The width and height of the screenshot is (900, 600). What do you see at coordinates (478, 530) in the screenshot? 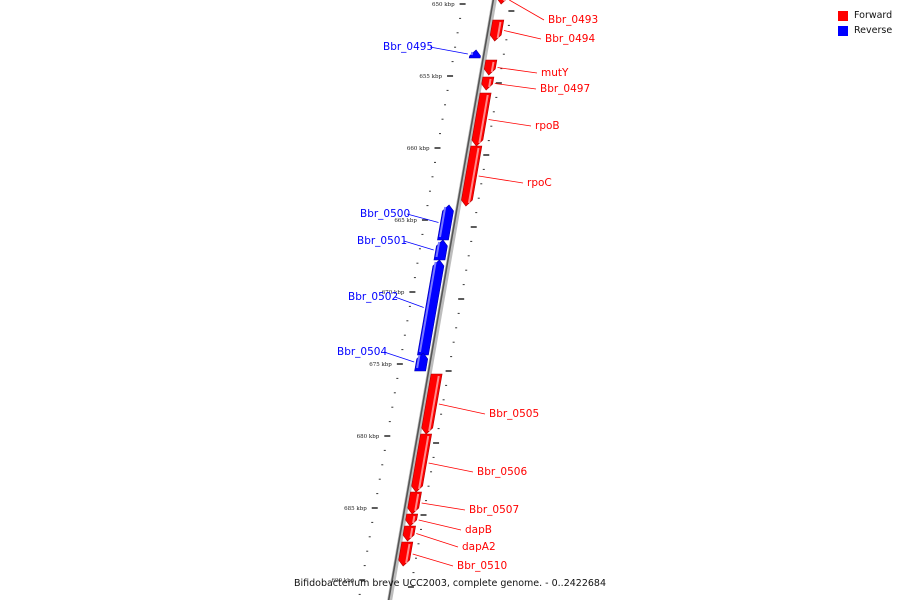
I see `gene-label: dapB` at bounding box center [478, 530].